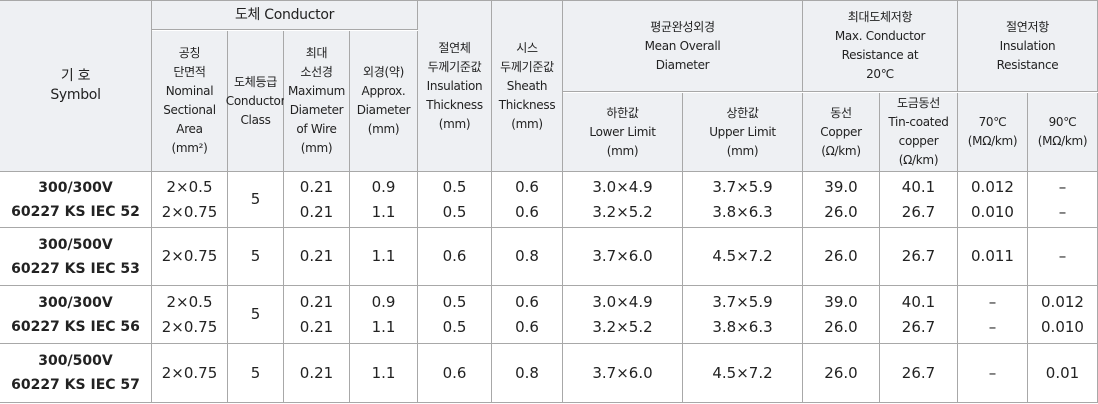  What do you see at coordinates (880, 46) in the screenshot?
I see `header-cell: 최대도체저항 Max. Conductor Resistance at 20℃` at bounding box center [880, 46].